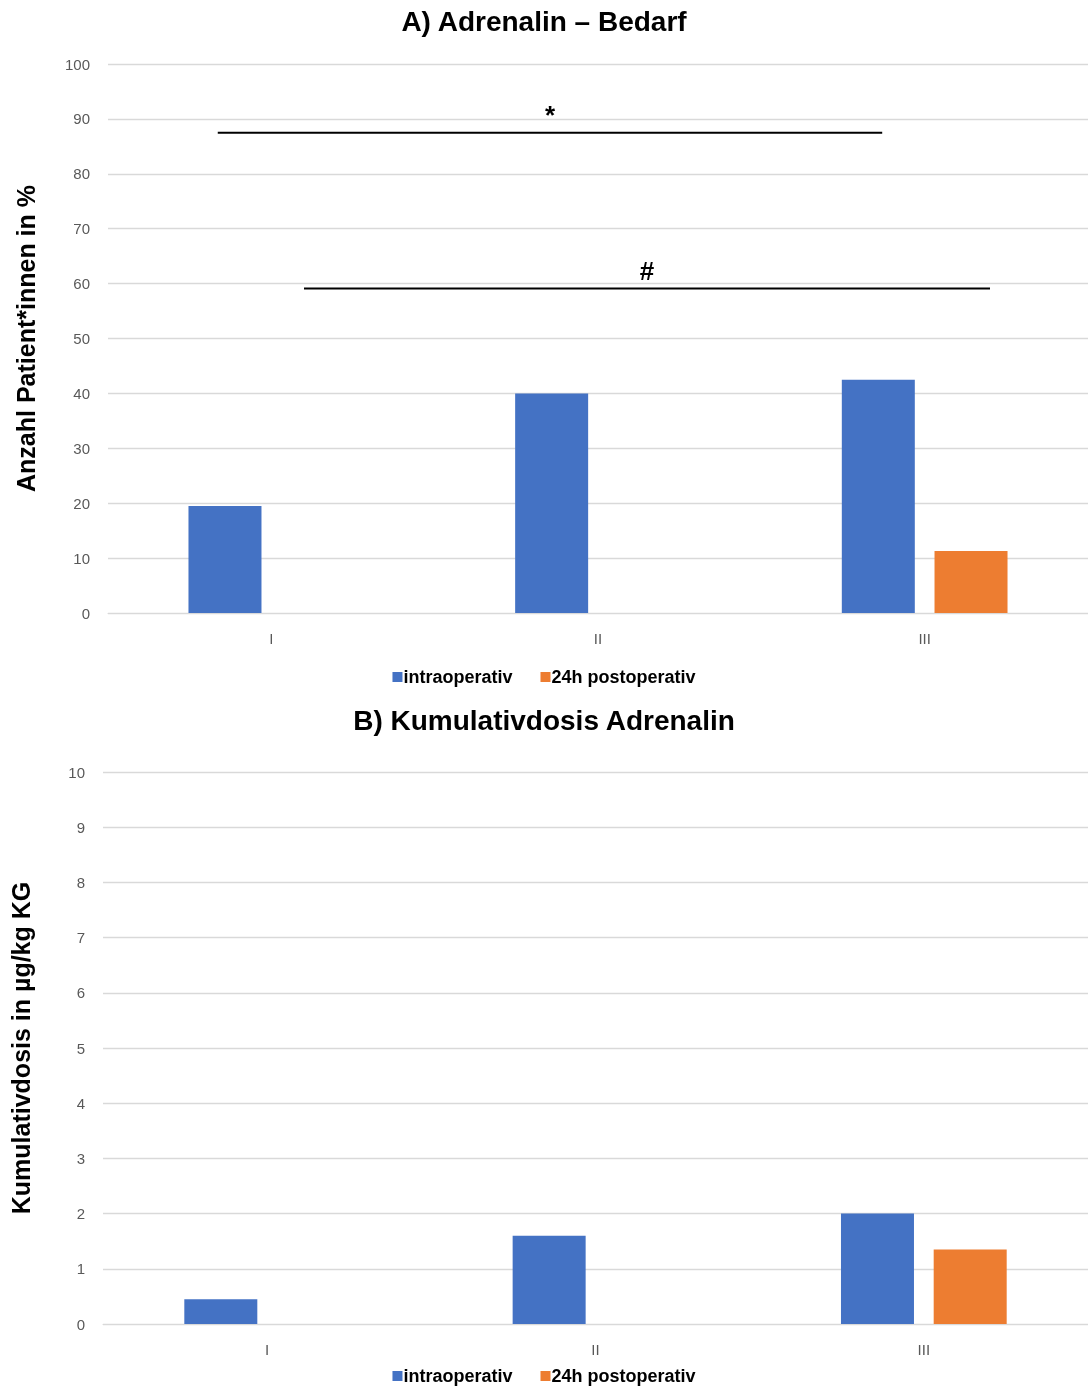 Image resolution: width=1088 pixels, height=1398 pixels. Describe the element at coordinates (80, 938) in the screenshot. I see `y-tick-label: 7` at that location.